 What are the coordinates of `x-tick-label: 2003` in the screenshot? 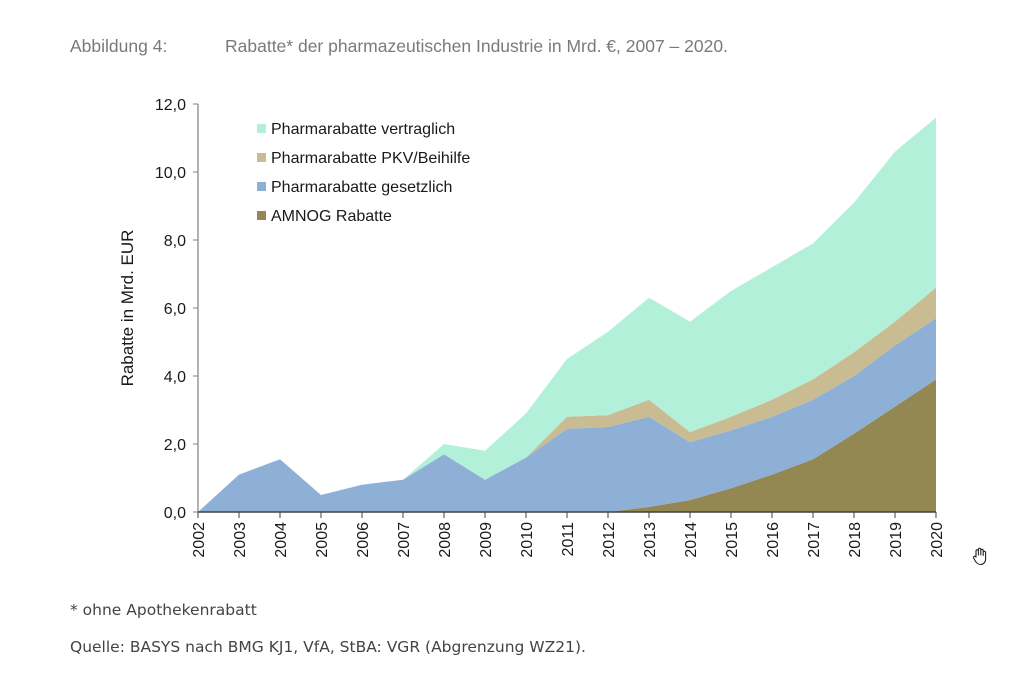 It's located at (240, 540).